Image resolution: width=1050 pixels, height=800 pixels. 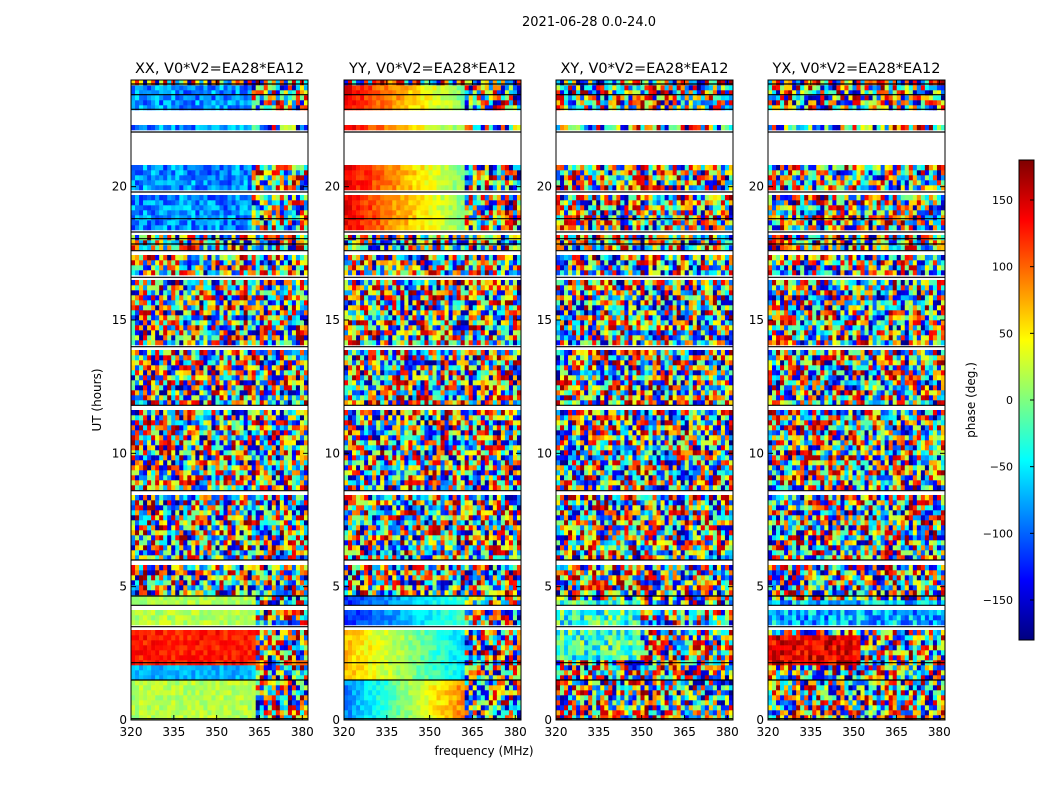 What do you see at coordinates (219, 69) in the screenshot?
I see `panel-title: XX, V0*V2=EA28*EA12` at bounding box center [219, 69].